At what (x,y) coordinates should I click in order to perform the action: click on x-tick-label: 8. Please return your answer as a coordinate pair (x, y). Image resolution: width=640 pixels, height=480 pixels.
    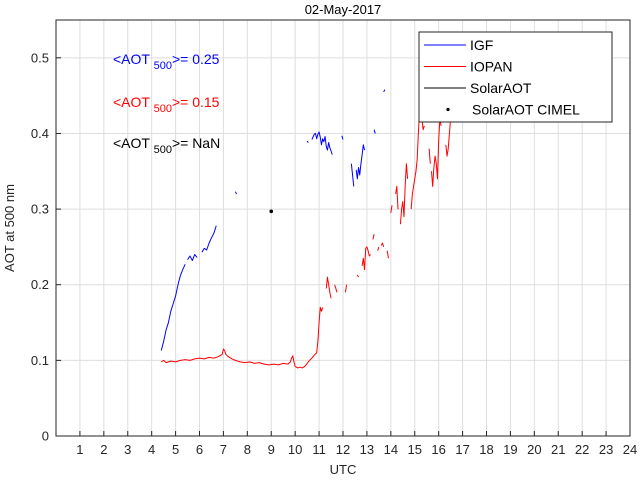
    Looking at the image, I should click on (247, 449).